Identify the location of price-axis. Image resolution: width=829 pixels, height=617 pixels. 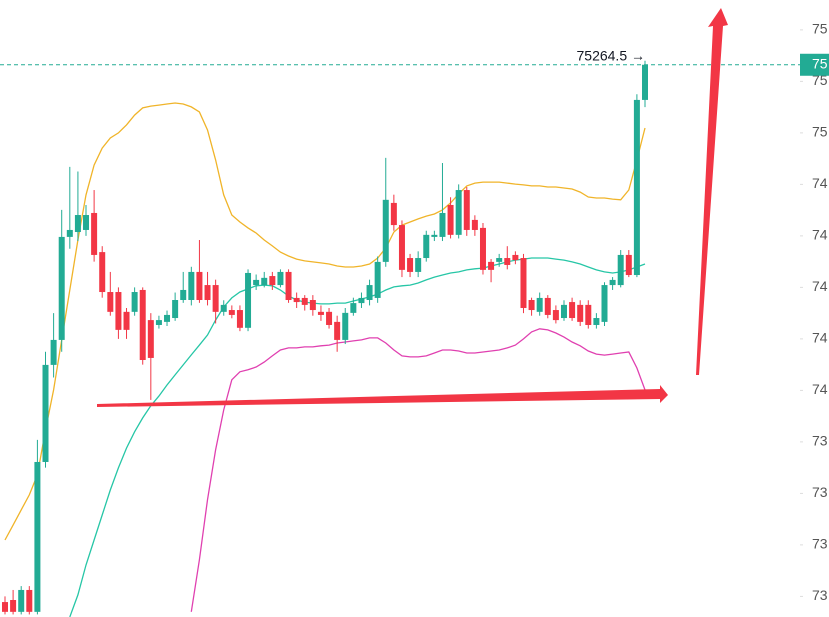
(814, 308).